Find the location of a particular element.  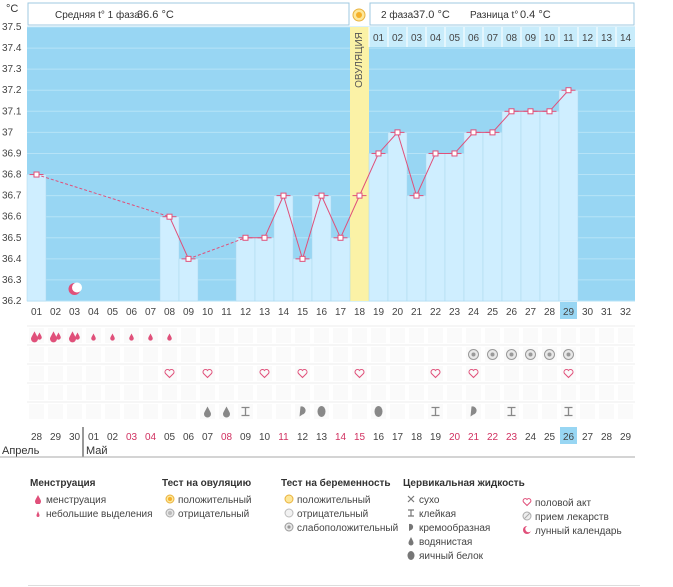

pregnancy-weak-icon is located at coordinates (289, 529).